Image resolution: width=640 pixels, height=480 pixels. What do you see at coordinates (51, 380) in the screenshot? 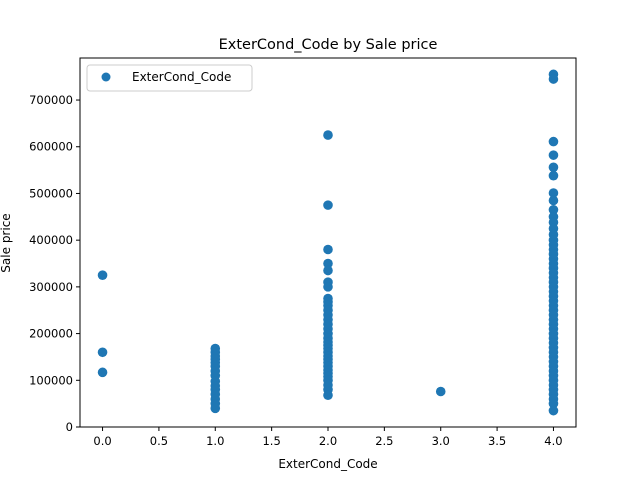
I see `y-tick-label: 100000` at bounding box center [51, 380].